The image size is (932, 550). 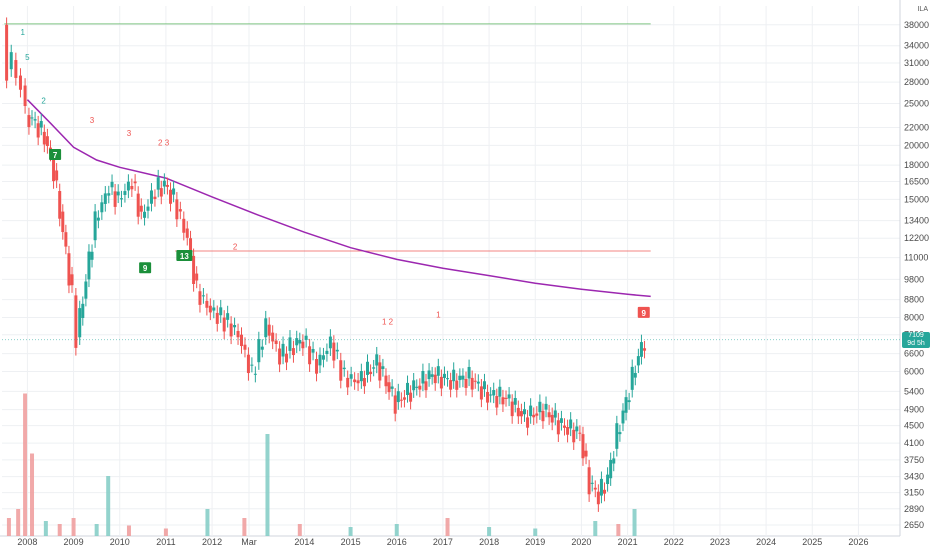 I want to click on y-tick-label: 8000, so click(x=914, y=318).